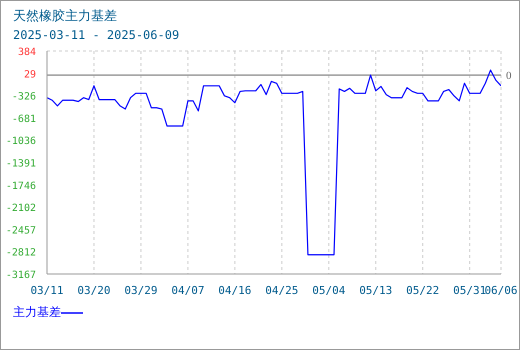  What do you see at coordinates (24, 119) in the screenshot?
I see `y-tick-label: -681` at bounding box center [24, 119].